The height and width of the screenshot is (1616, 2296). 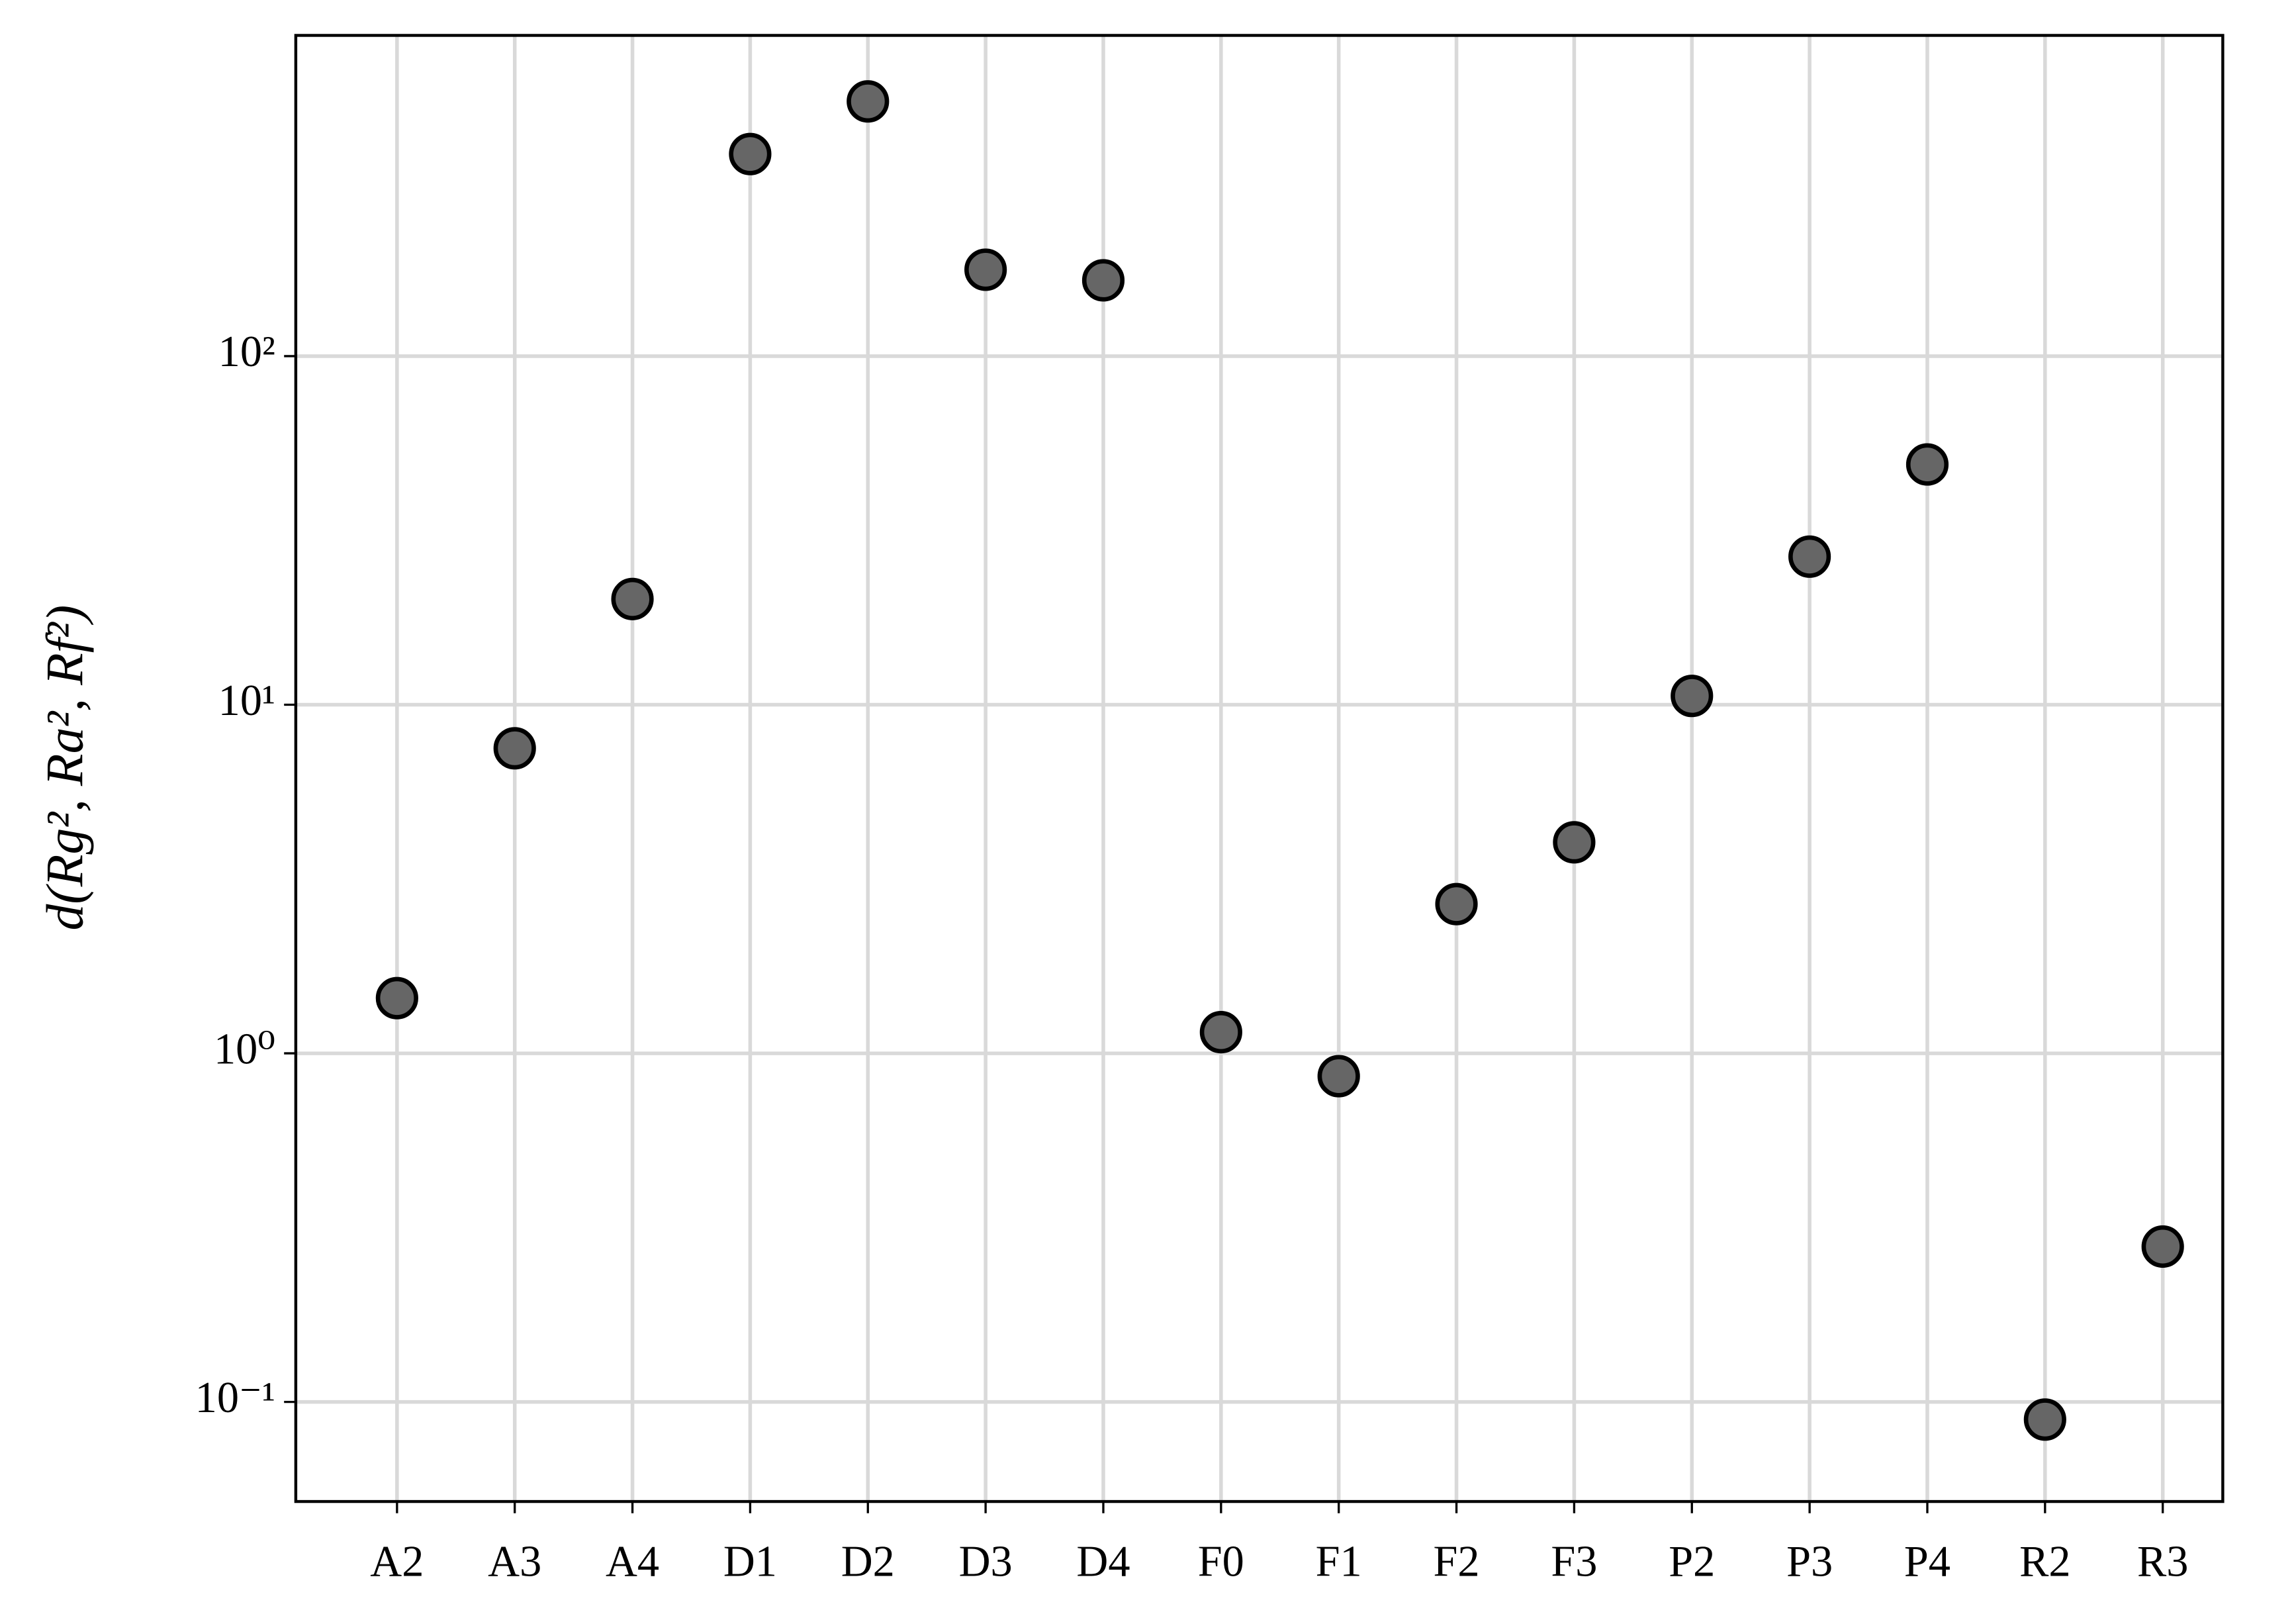 I want to click on x-tick-label: A2, so click(x=397, y=1562).